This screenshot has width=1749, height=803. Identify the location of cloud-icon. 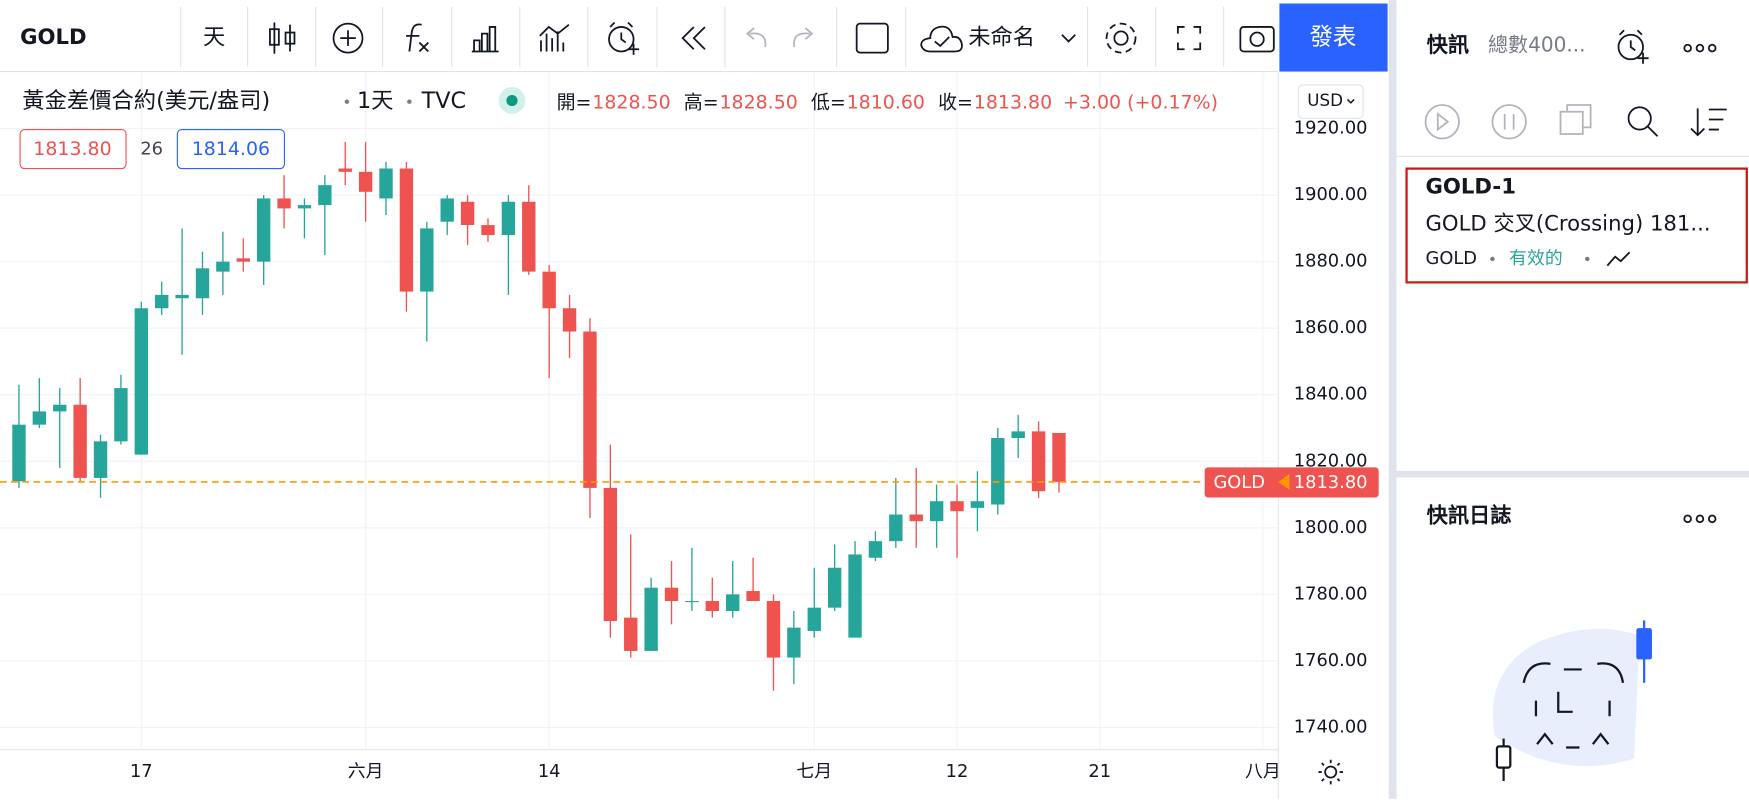
(941, 39).